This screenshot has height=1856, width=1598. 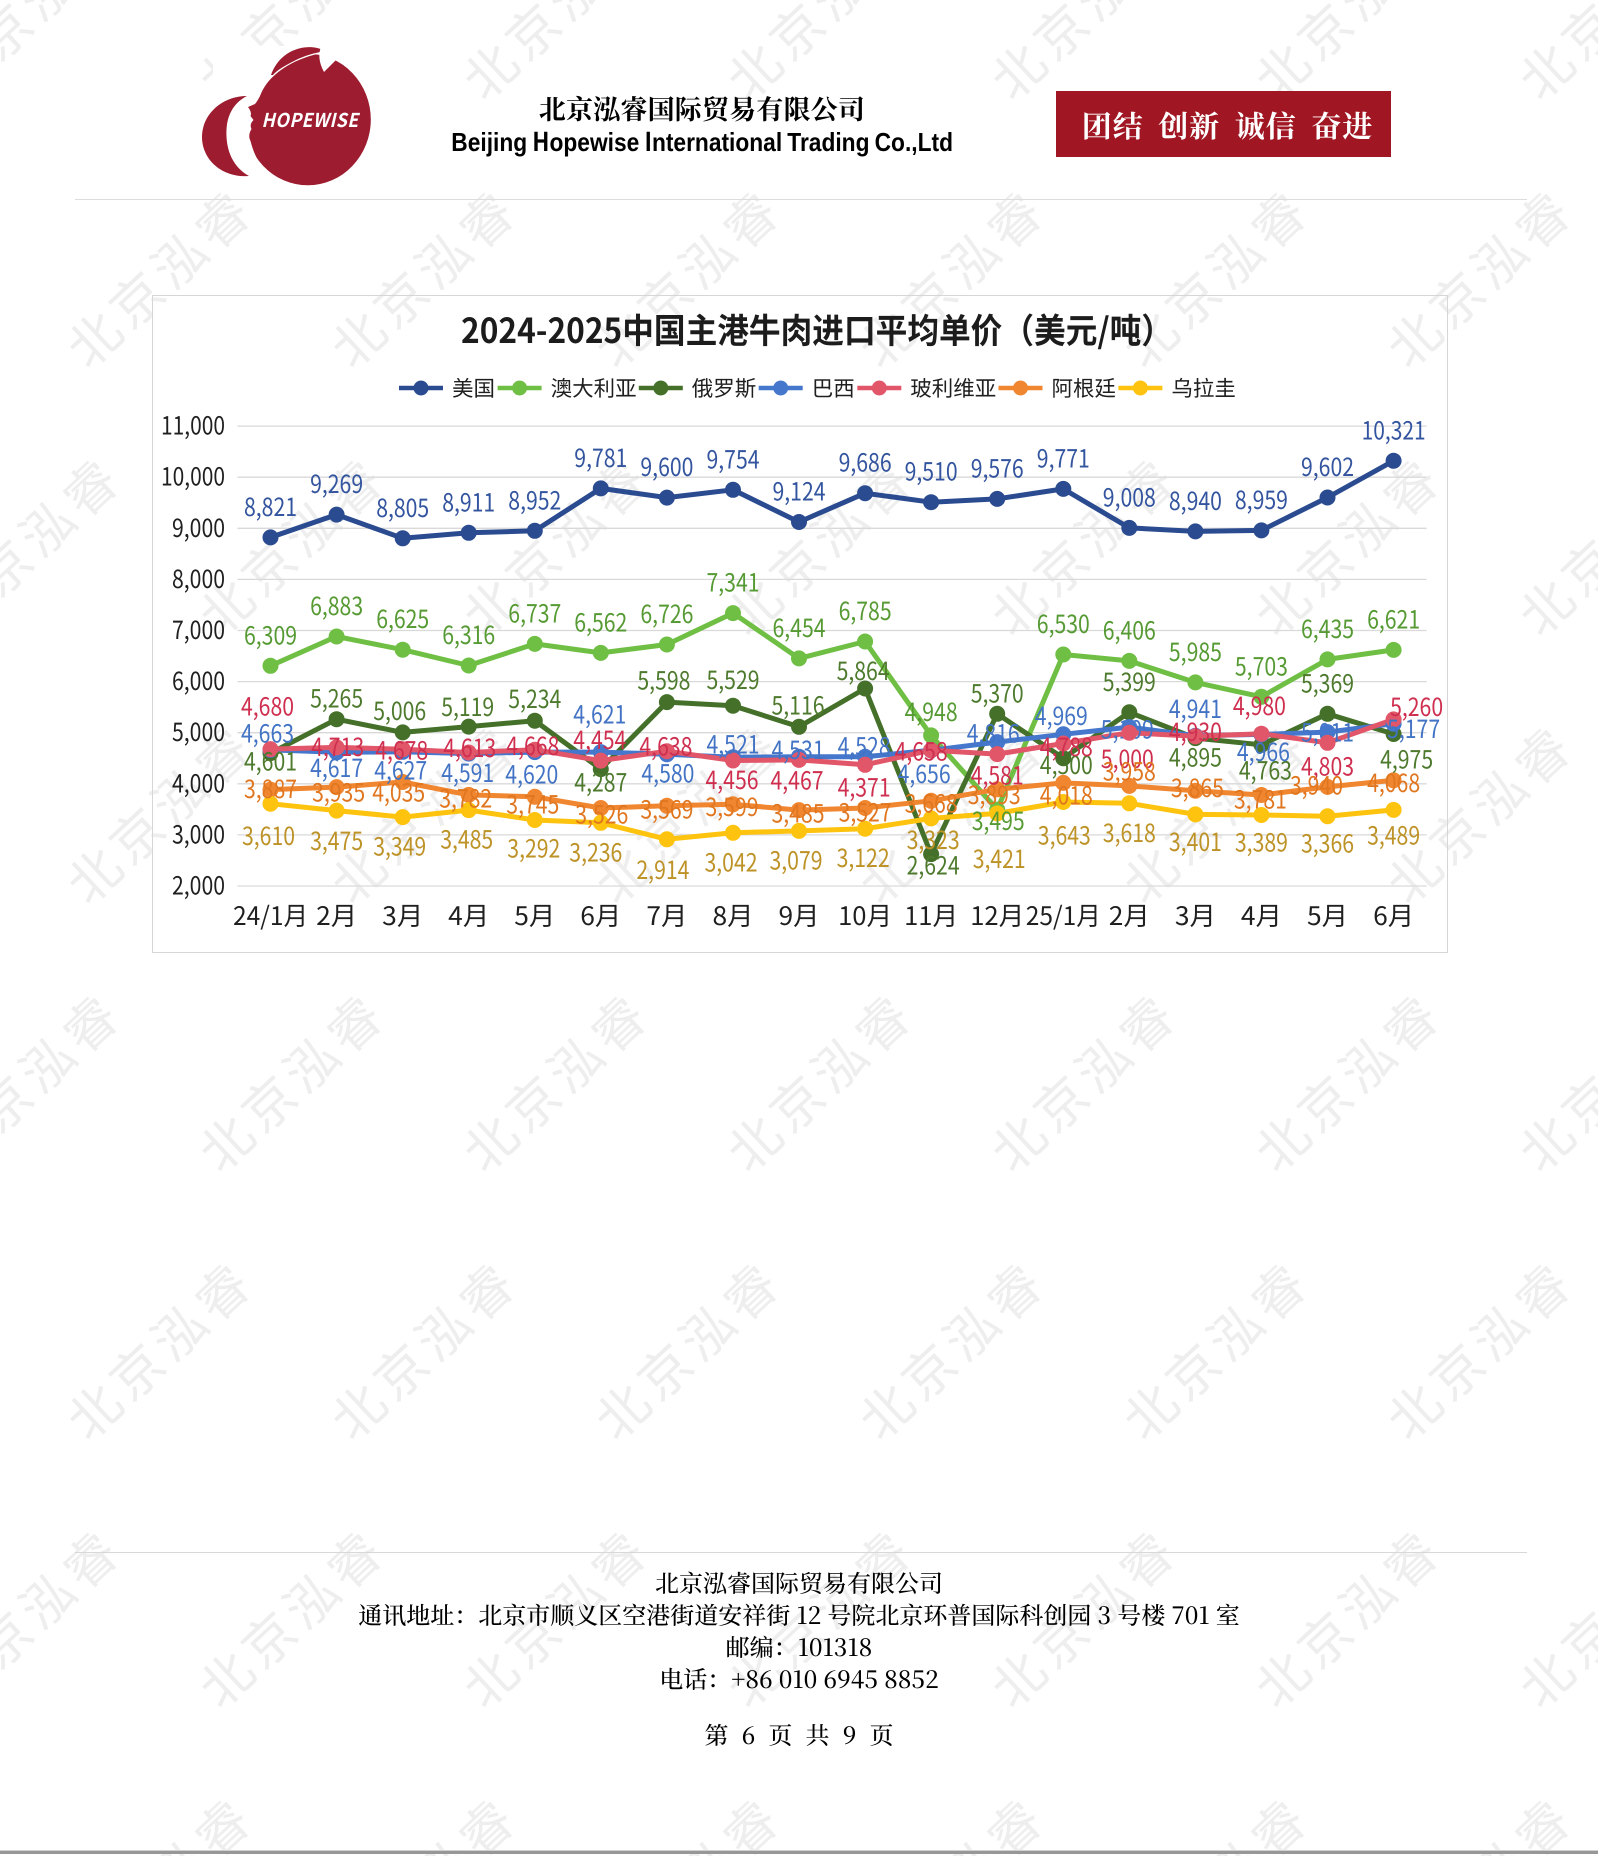 I want to click on svg-text: 4,895, so click(x=1195, y=757).